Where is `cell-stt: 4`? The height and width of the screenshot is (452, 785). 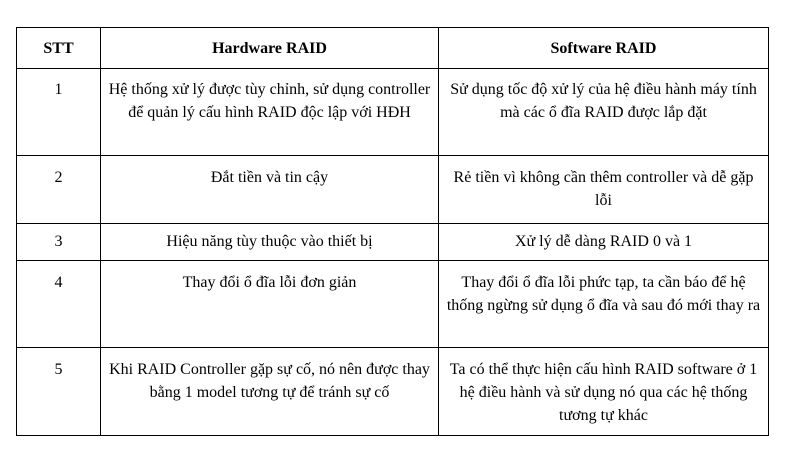
cell-stt: 4 is located at coordinates (58, 304).